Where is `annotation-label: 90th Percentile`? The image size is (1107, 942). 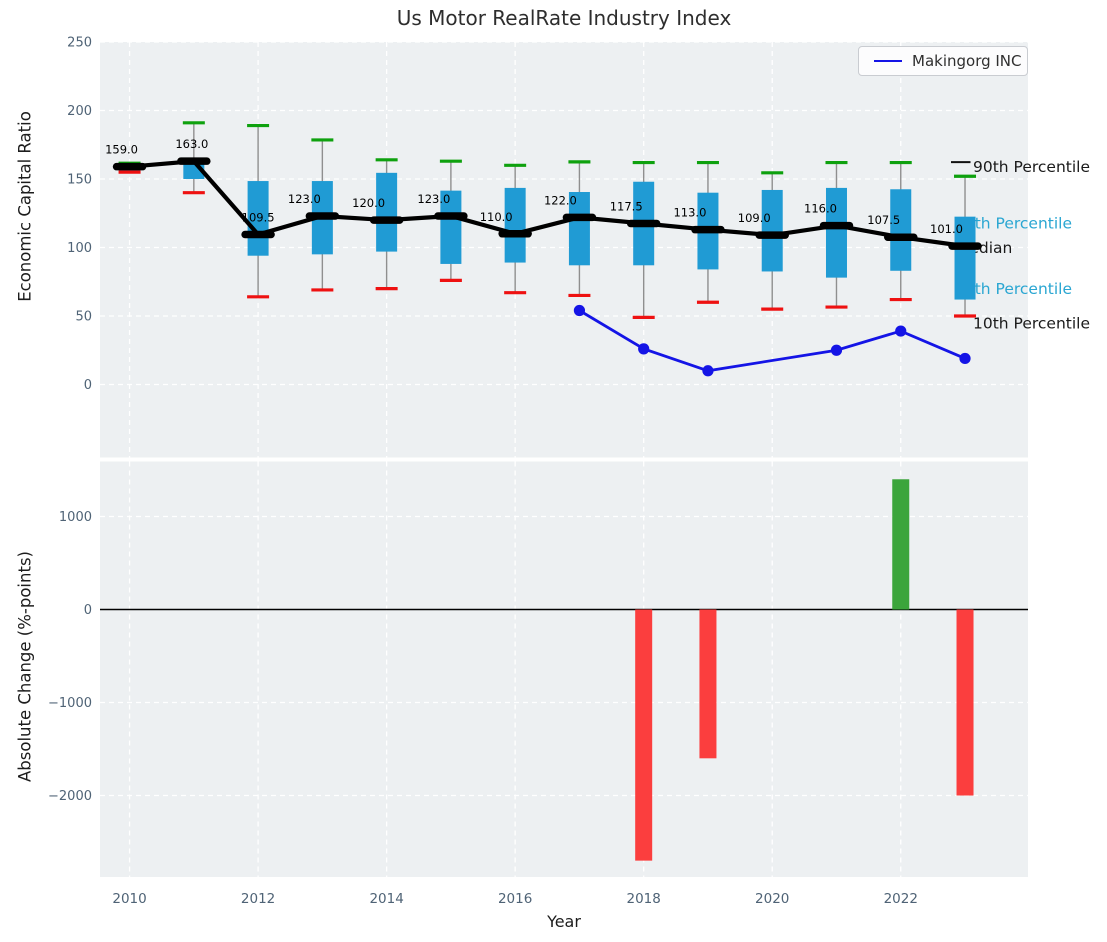 annotation-label: 90th Percentile is located at coordinates (1031, 167).